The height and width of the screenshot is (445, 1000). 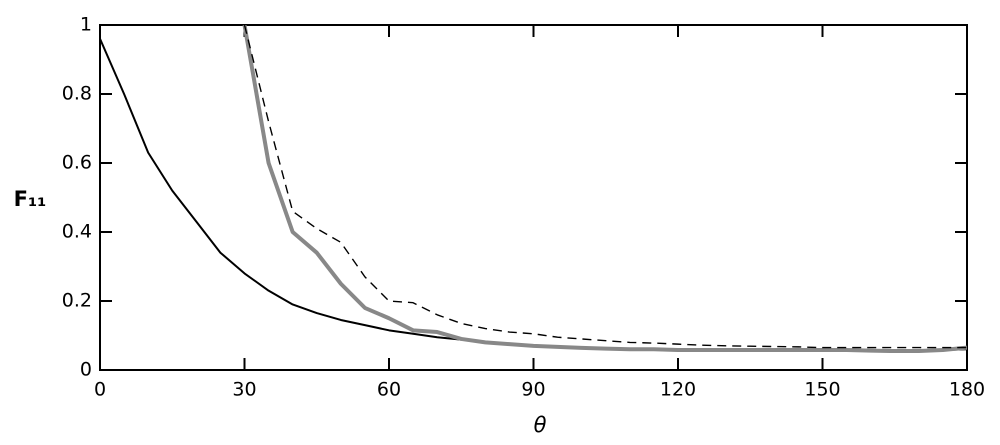 I want to click on y-axis-label: F₁₁, so click(x=30, y=199).